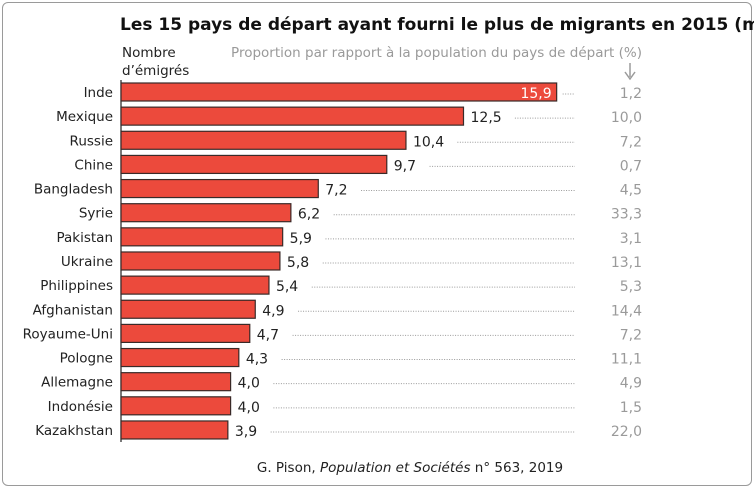 This screenshot has height=488, width=754. I want to click on value-label: 4,9, so click(273, 311).